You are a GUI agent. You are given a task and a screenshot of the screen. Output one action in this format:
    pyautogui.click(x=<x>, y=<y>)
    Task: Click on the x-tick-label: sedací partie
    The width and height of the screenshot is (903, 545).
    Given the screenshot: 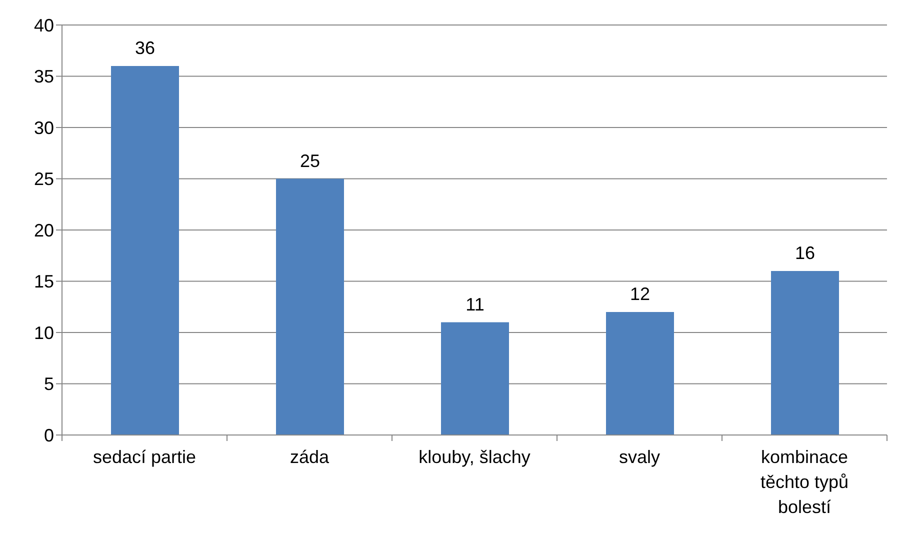 What is the action you would take?
    pyautogui.click(x=144, y=457)
    